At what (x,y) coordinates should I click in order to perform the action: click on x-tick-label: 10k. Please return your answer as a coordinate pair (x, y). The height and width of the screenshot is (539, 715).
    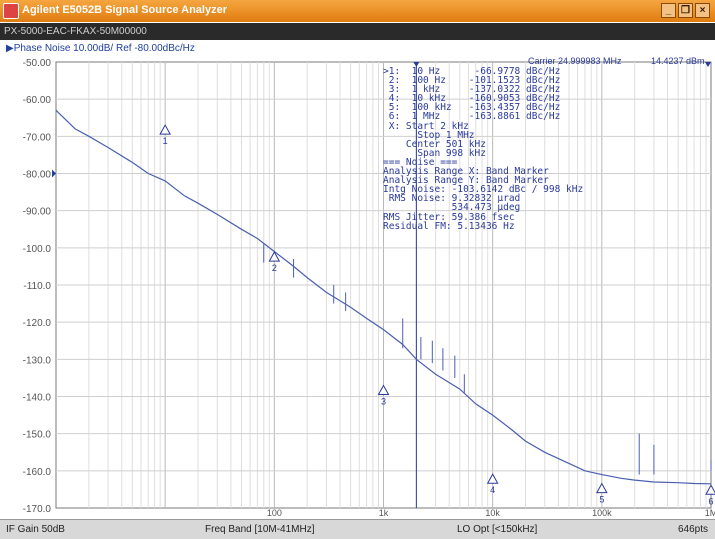
    Looking at the image, I should click on (492, 513).